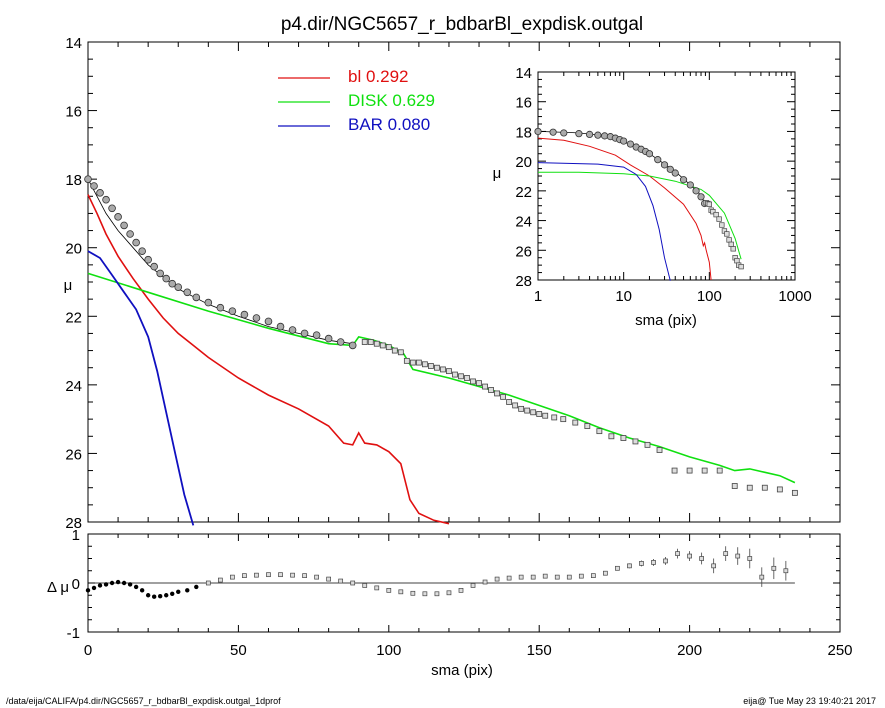  I want to click on inset-y-tick-label: 20, so click(523, 162).